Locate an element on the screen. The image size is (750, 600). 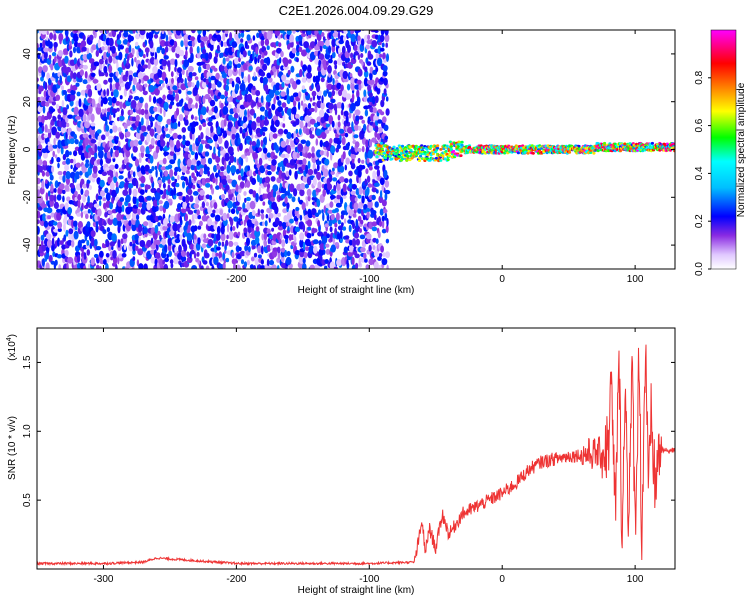
x-tick-label: -100 is located at coordinates (369, 279).